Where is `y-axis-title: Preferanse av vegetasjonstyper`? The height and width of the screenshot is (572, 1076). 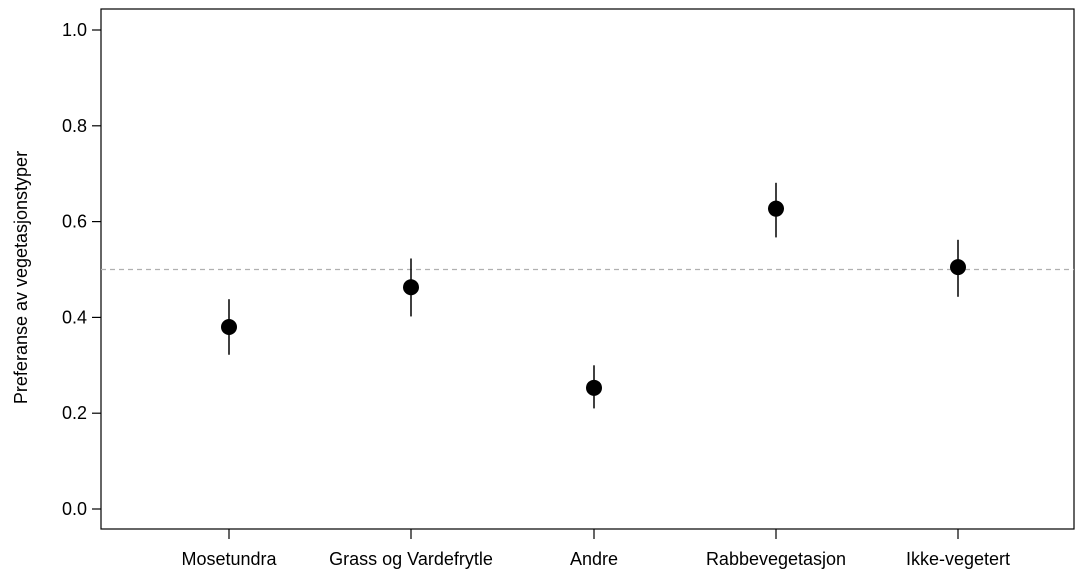 y-axis-title: Preferanse av vegetasjonstyper is located at coordinates (21, 277).